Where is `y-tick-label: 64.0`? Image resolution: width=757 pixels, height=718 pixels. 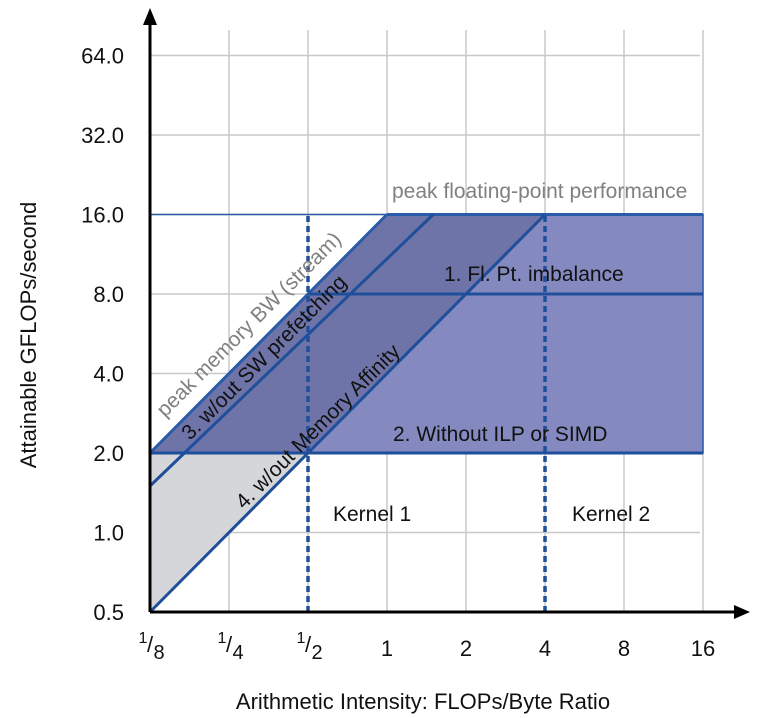
y-tick-label: 64.0 is located at coordinates (102, 56).